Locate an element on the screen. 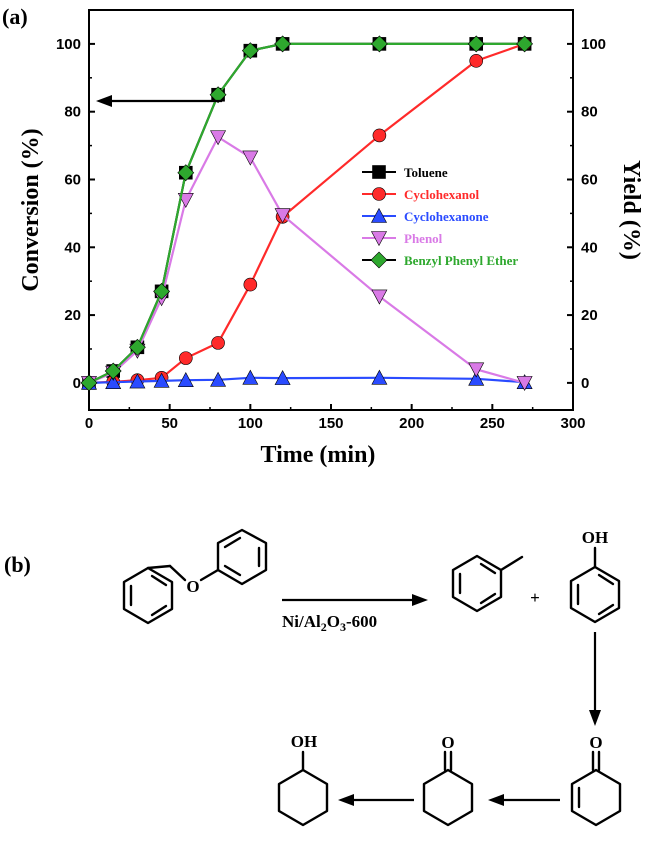 The image size is (649, 841). legend-label: Benzyl Phenyl Ether is located at coordinates (461, 260).